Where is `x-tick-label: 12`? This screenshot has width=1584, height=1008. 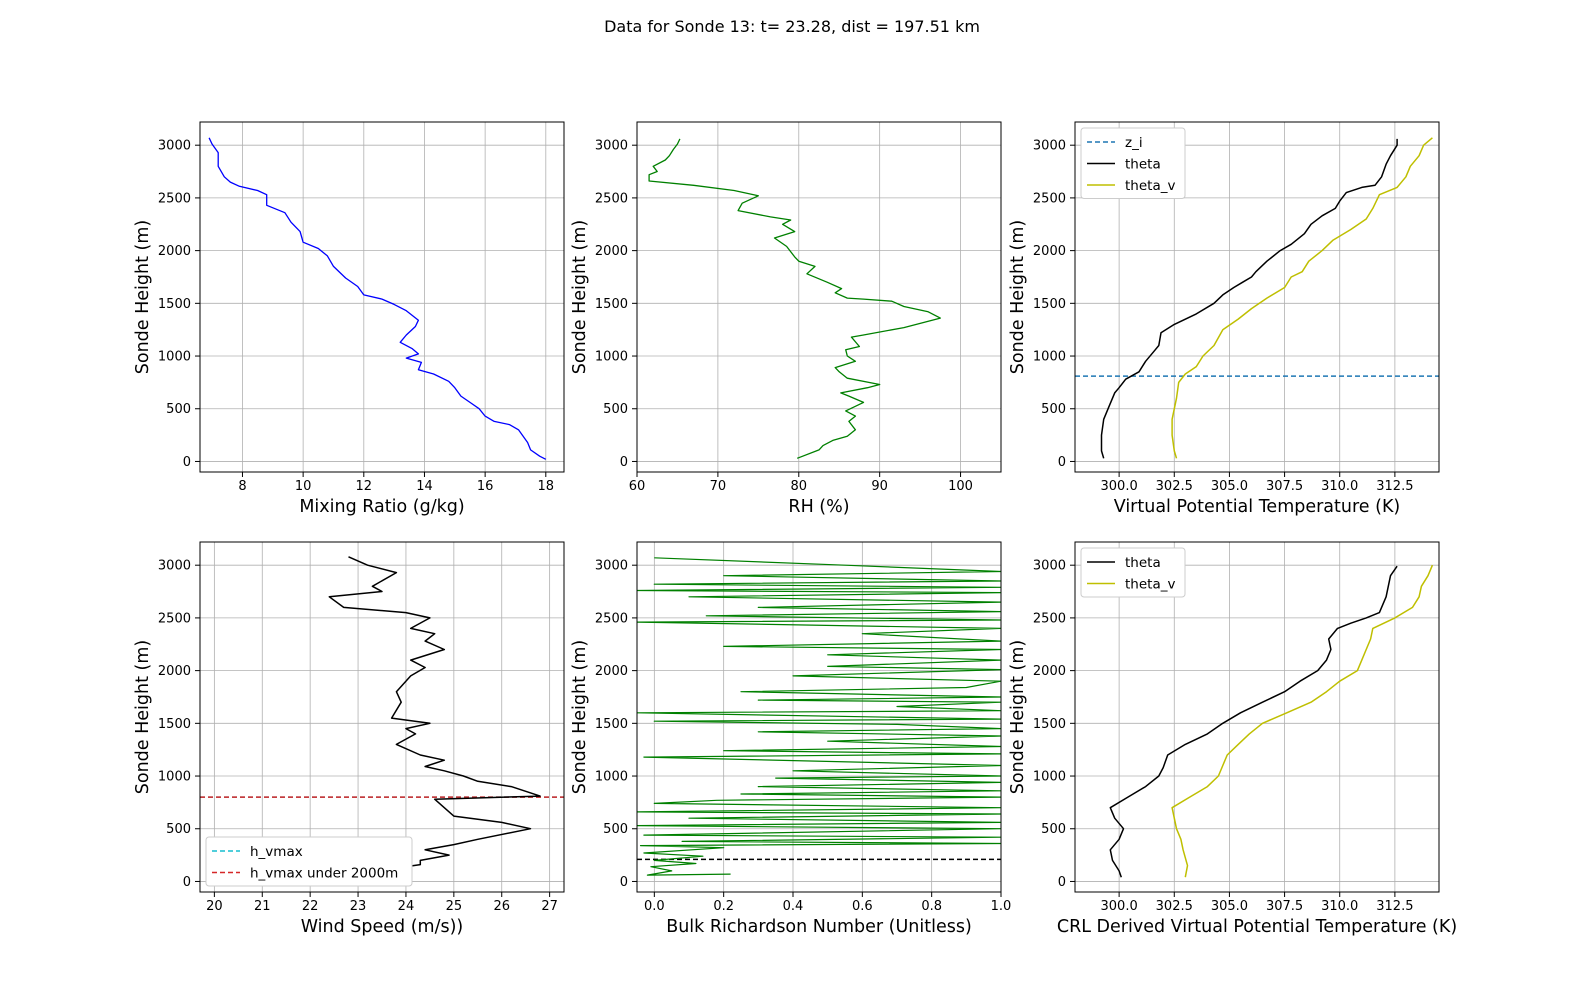 x-tick-label: 12 is located at coordinates (364, 486).